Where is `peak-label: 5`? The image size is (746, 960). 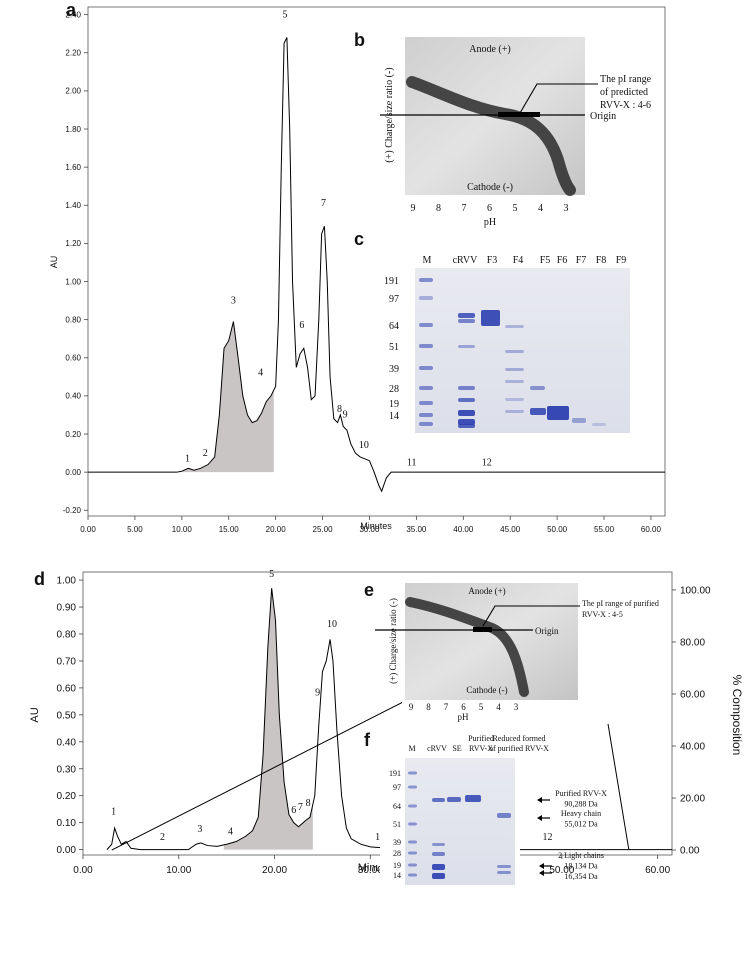 peak-label: 5 is located at coordinates (285, 14).